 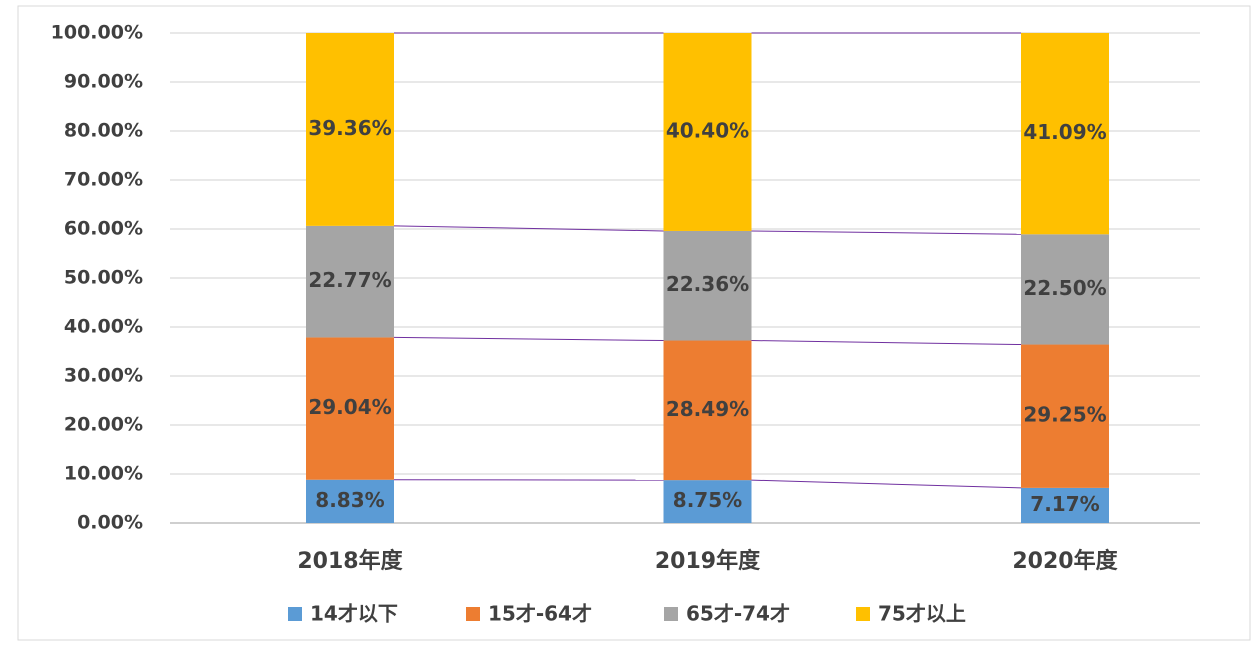 What do you see at coordinates (1065, 561) in the screenshot?
I see `x-tick-label: 2020年度` at bounding box center [1065, 561].